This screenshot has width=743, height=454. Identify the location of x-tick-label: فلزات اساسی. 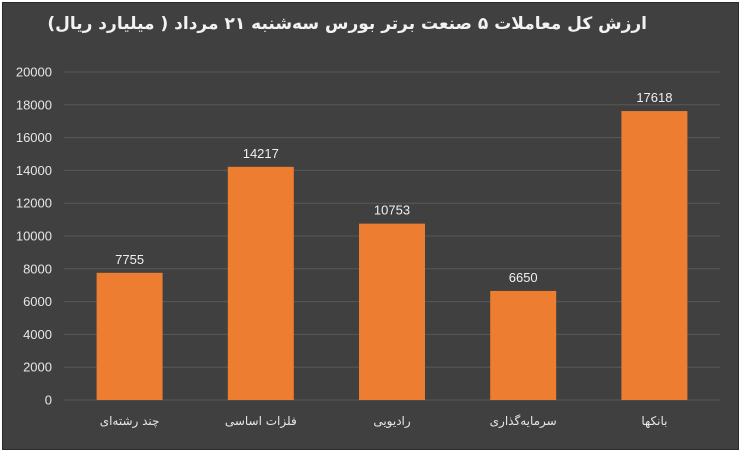
(261, 421).